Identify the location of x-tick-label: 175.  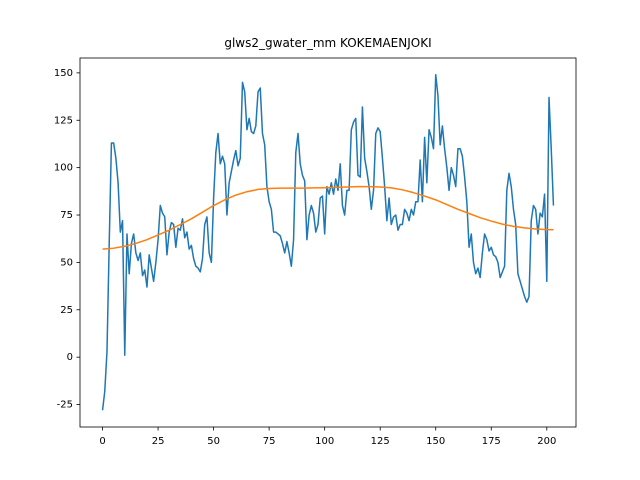
(491, 441).